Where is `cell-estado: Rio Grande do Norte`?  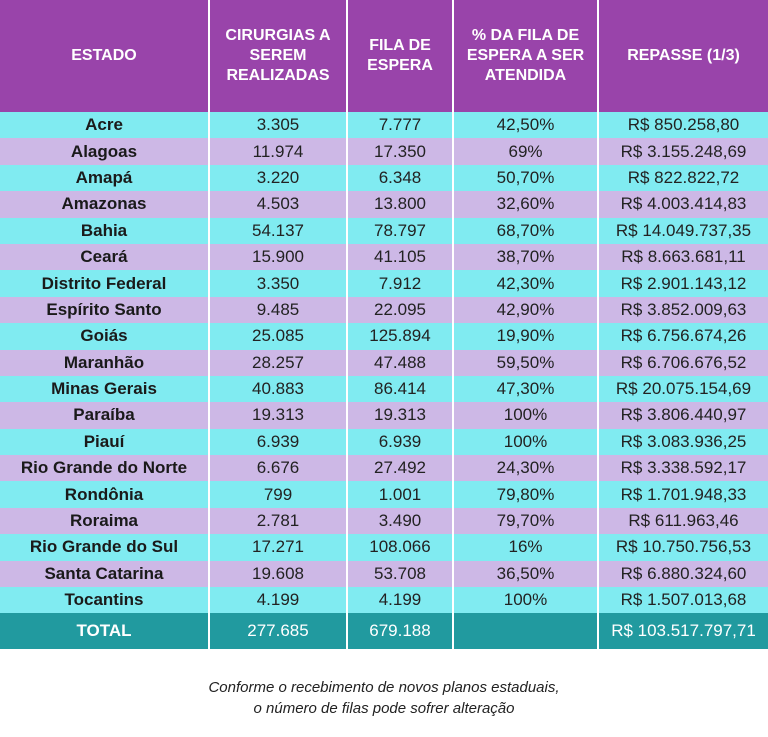
cell-estado: Rio Grande do Norte is located at coordinates (105, 468).